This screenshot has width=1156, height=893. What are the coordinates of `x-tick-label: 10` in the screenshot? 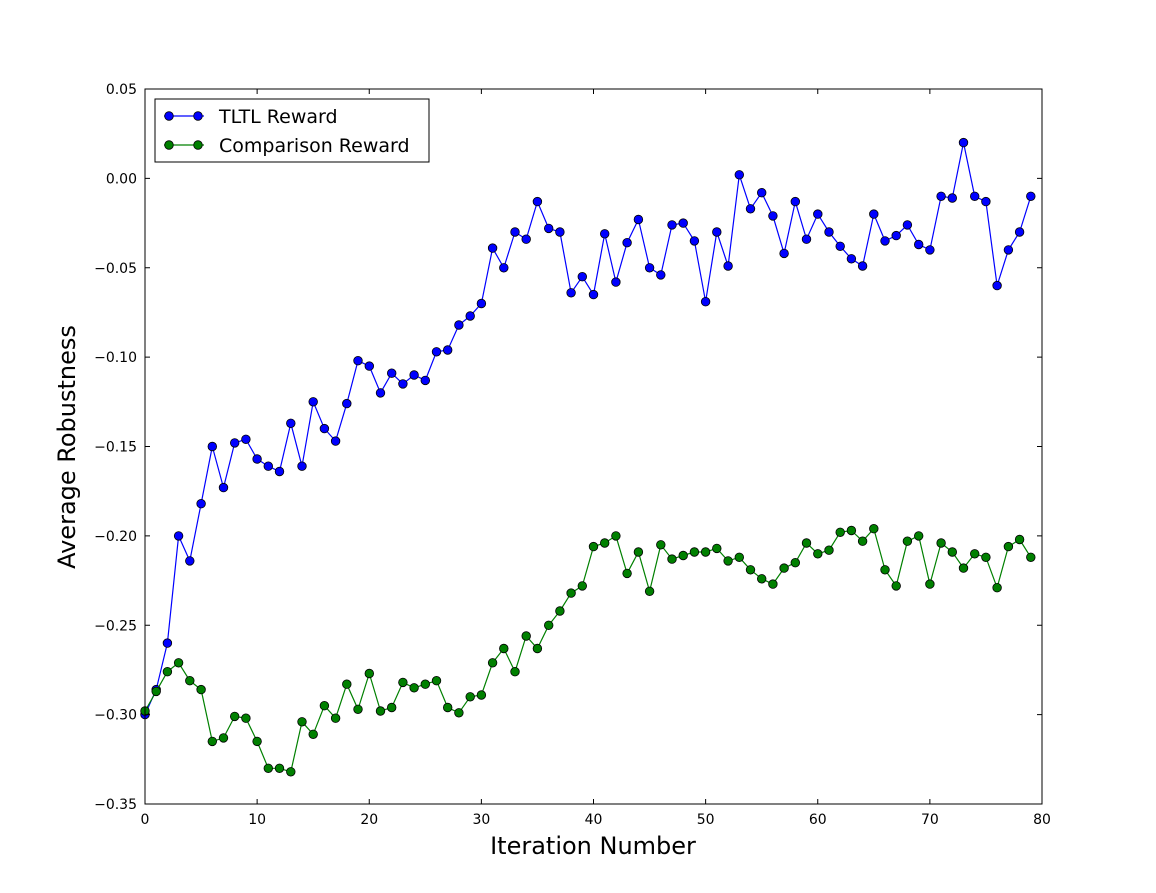 It's located at (257, 820).